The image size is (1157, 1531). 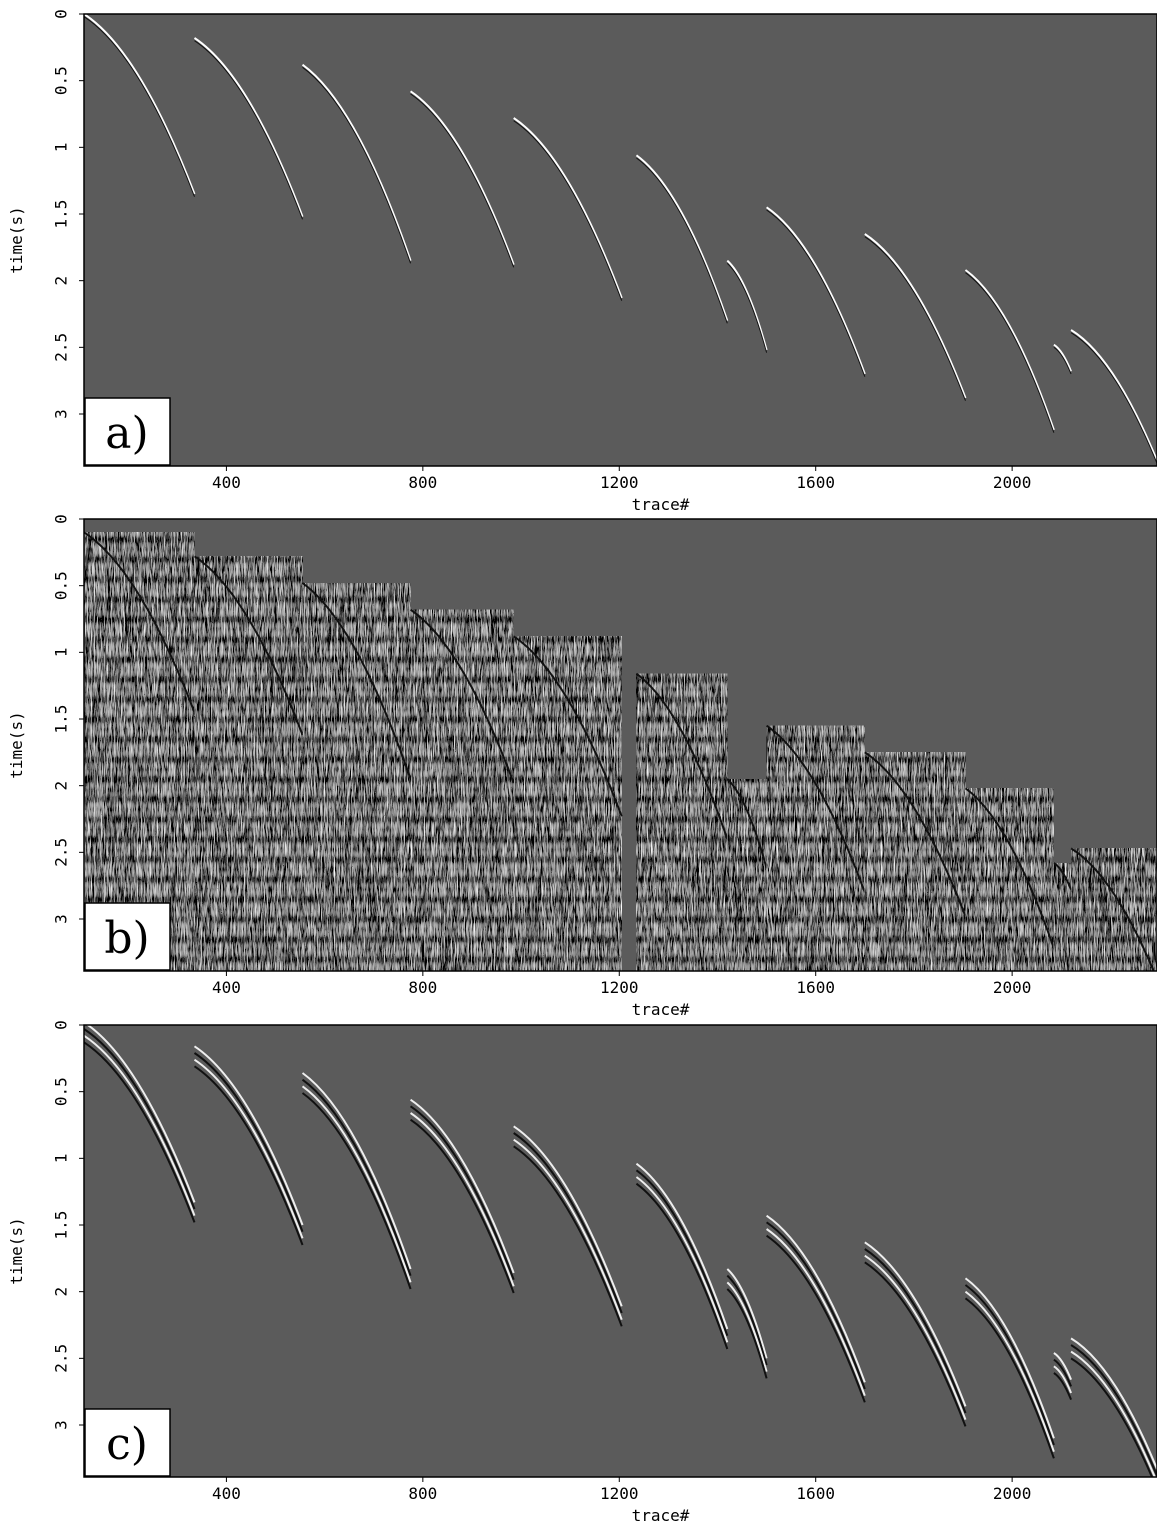 What do you see at coordinates (61, 148) in the screenshot?
I see `y-tick-label: 1` at bounding box center [61, 148].